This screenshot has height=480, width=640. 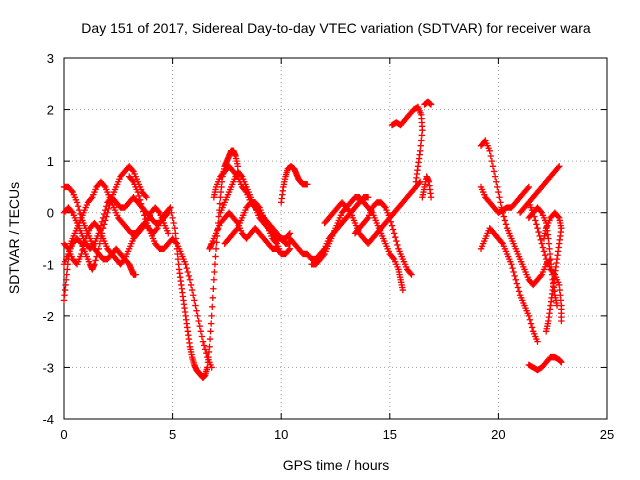 I want to click on y-tick-label: 1, so click(x=50, y=161).